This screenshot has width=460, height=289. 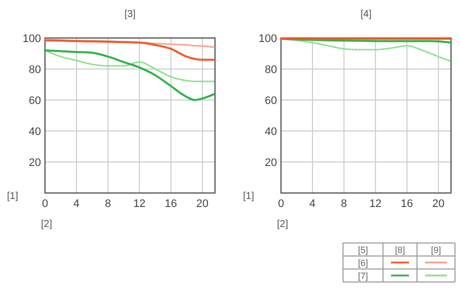 I want to click on text: [8], so click(x=400, y=250).